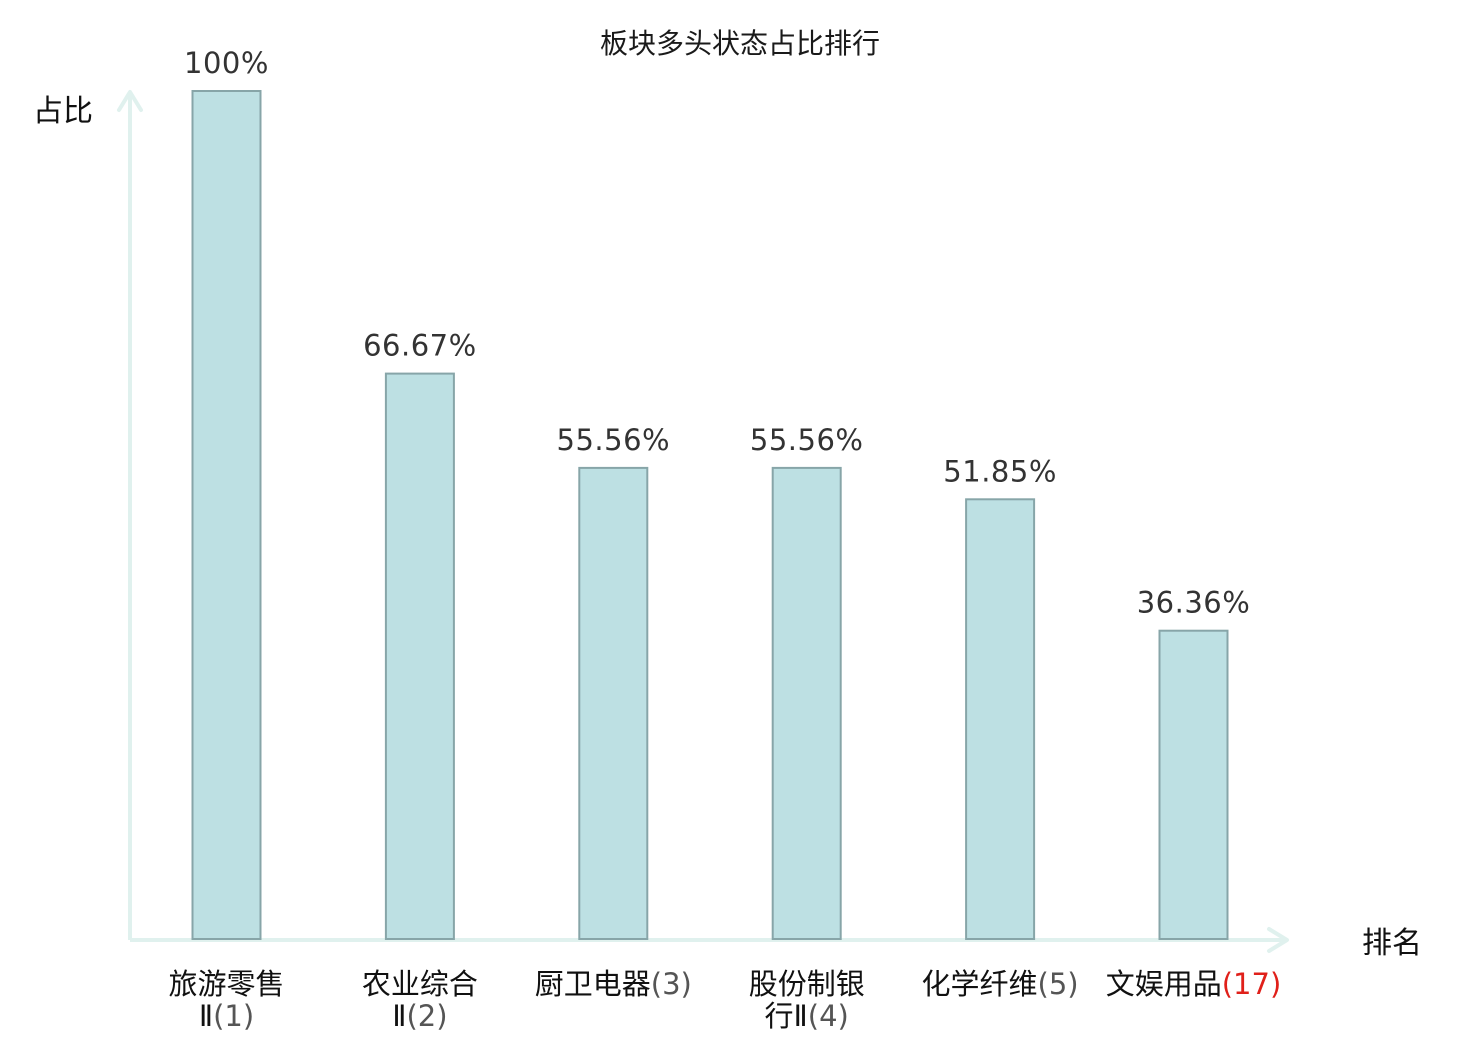 The width and height of the screenshot is (1480, 1040). I want to click on category-rank: (2), so click(426, 1016).